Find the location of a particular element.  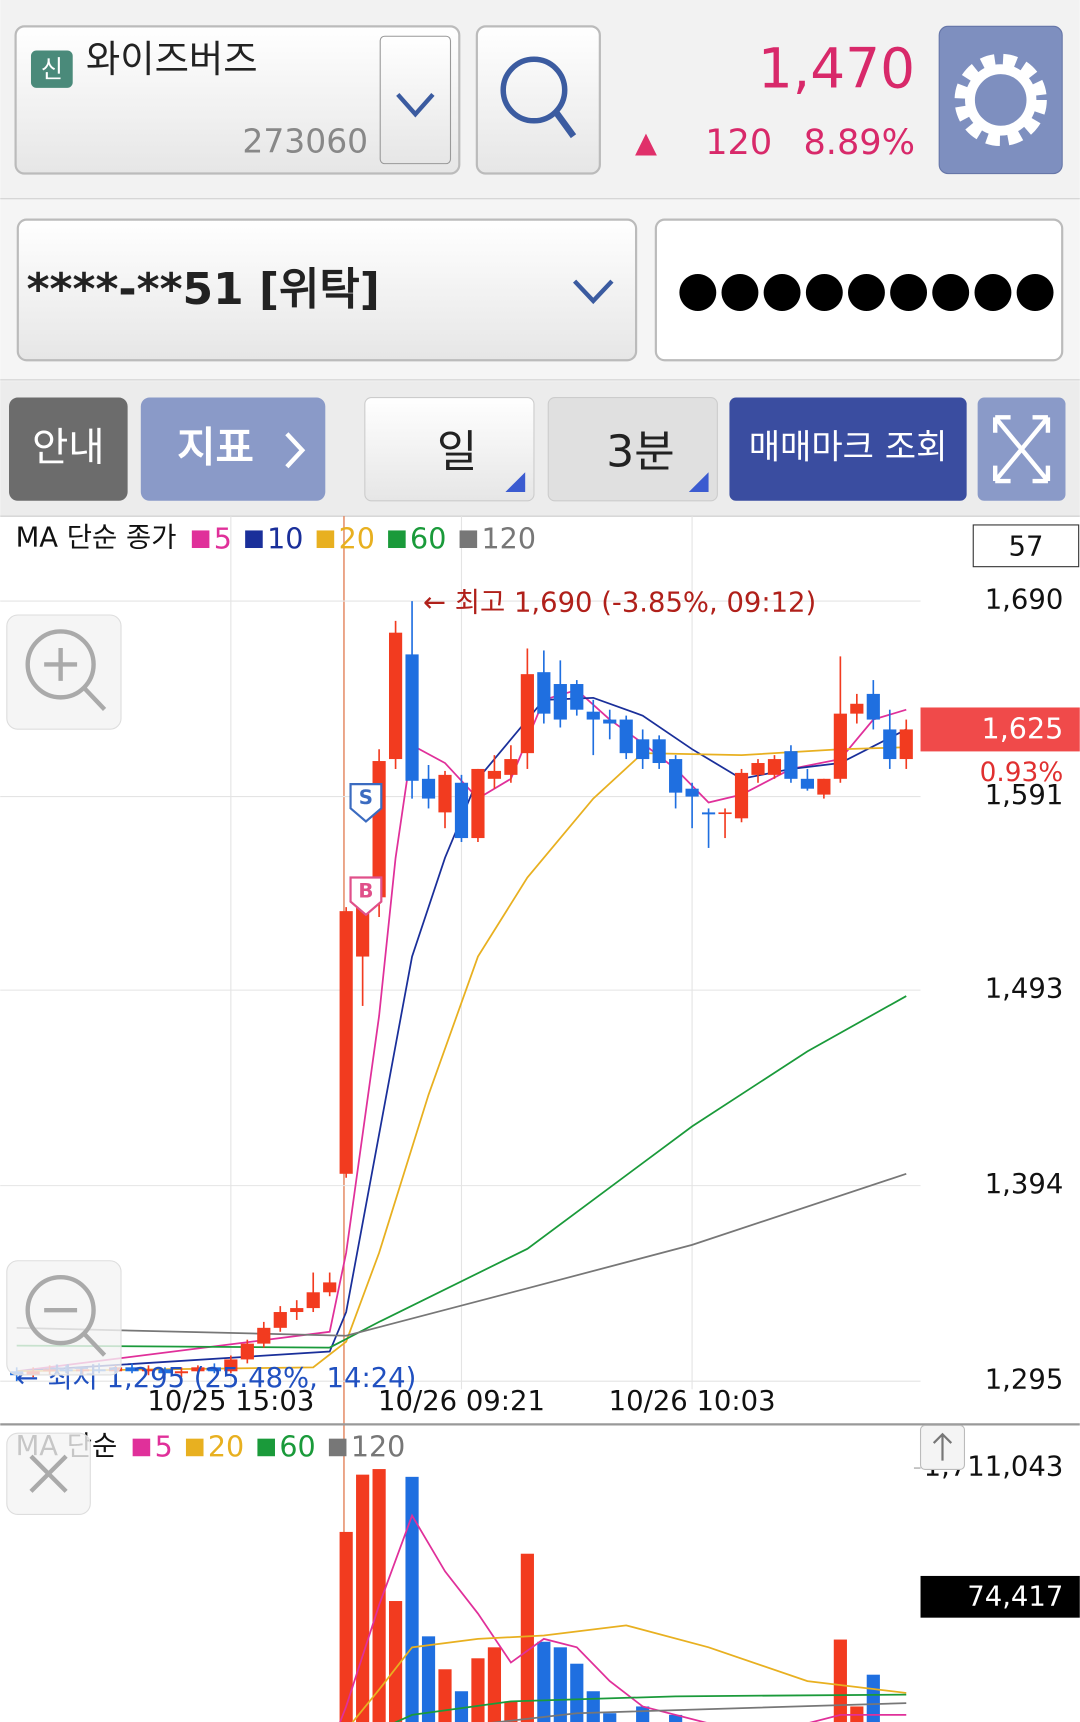

counter: 57 is located at coordinates (1025, 547).